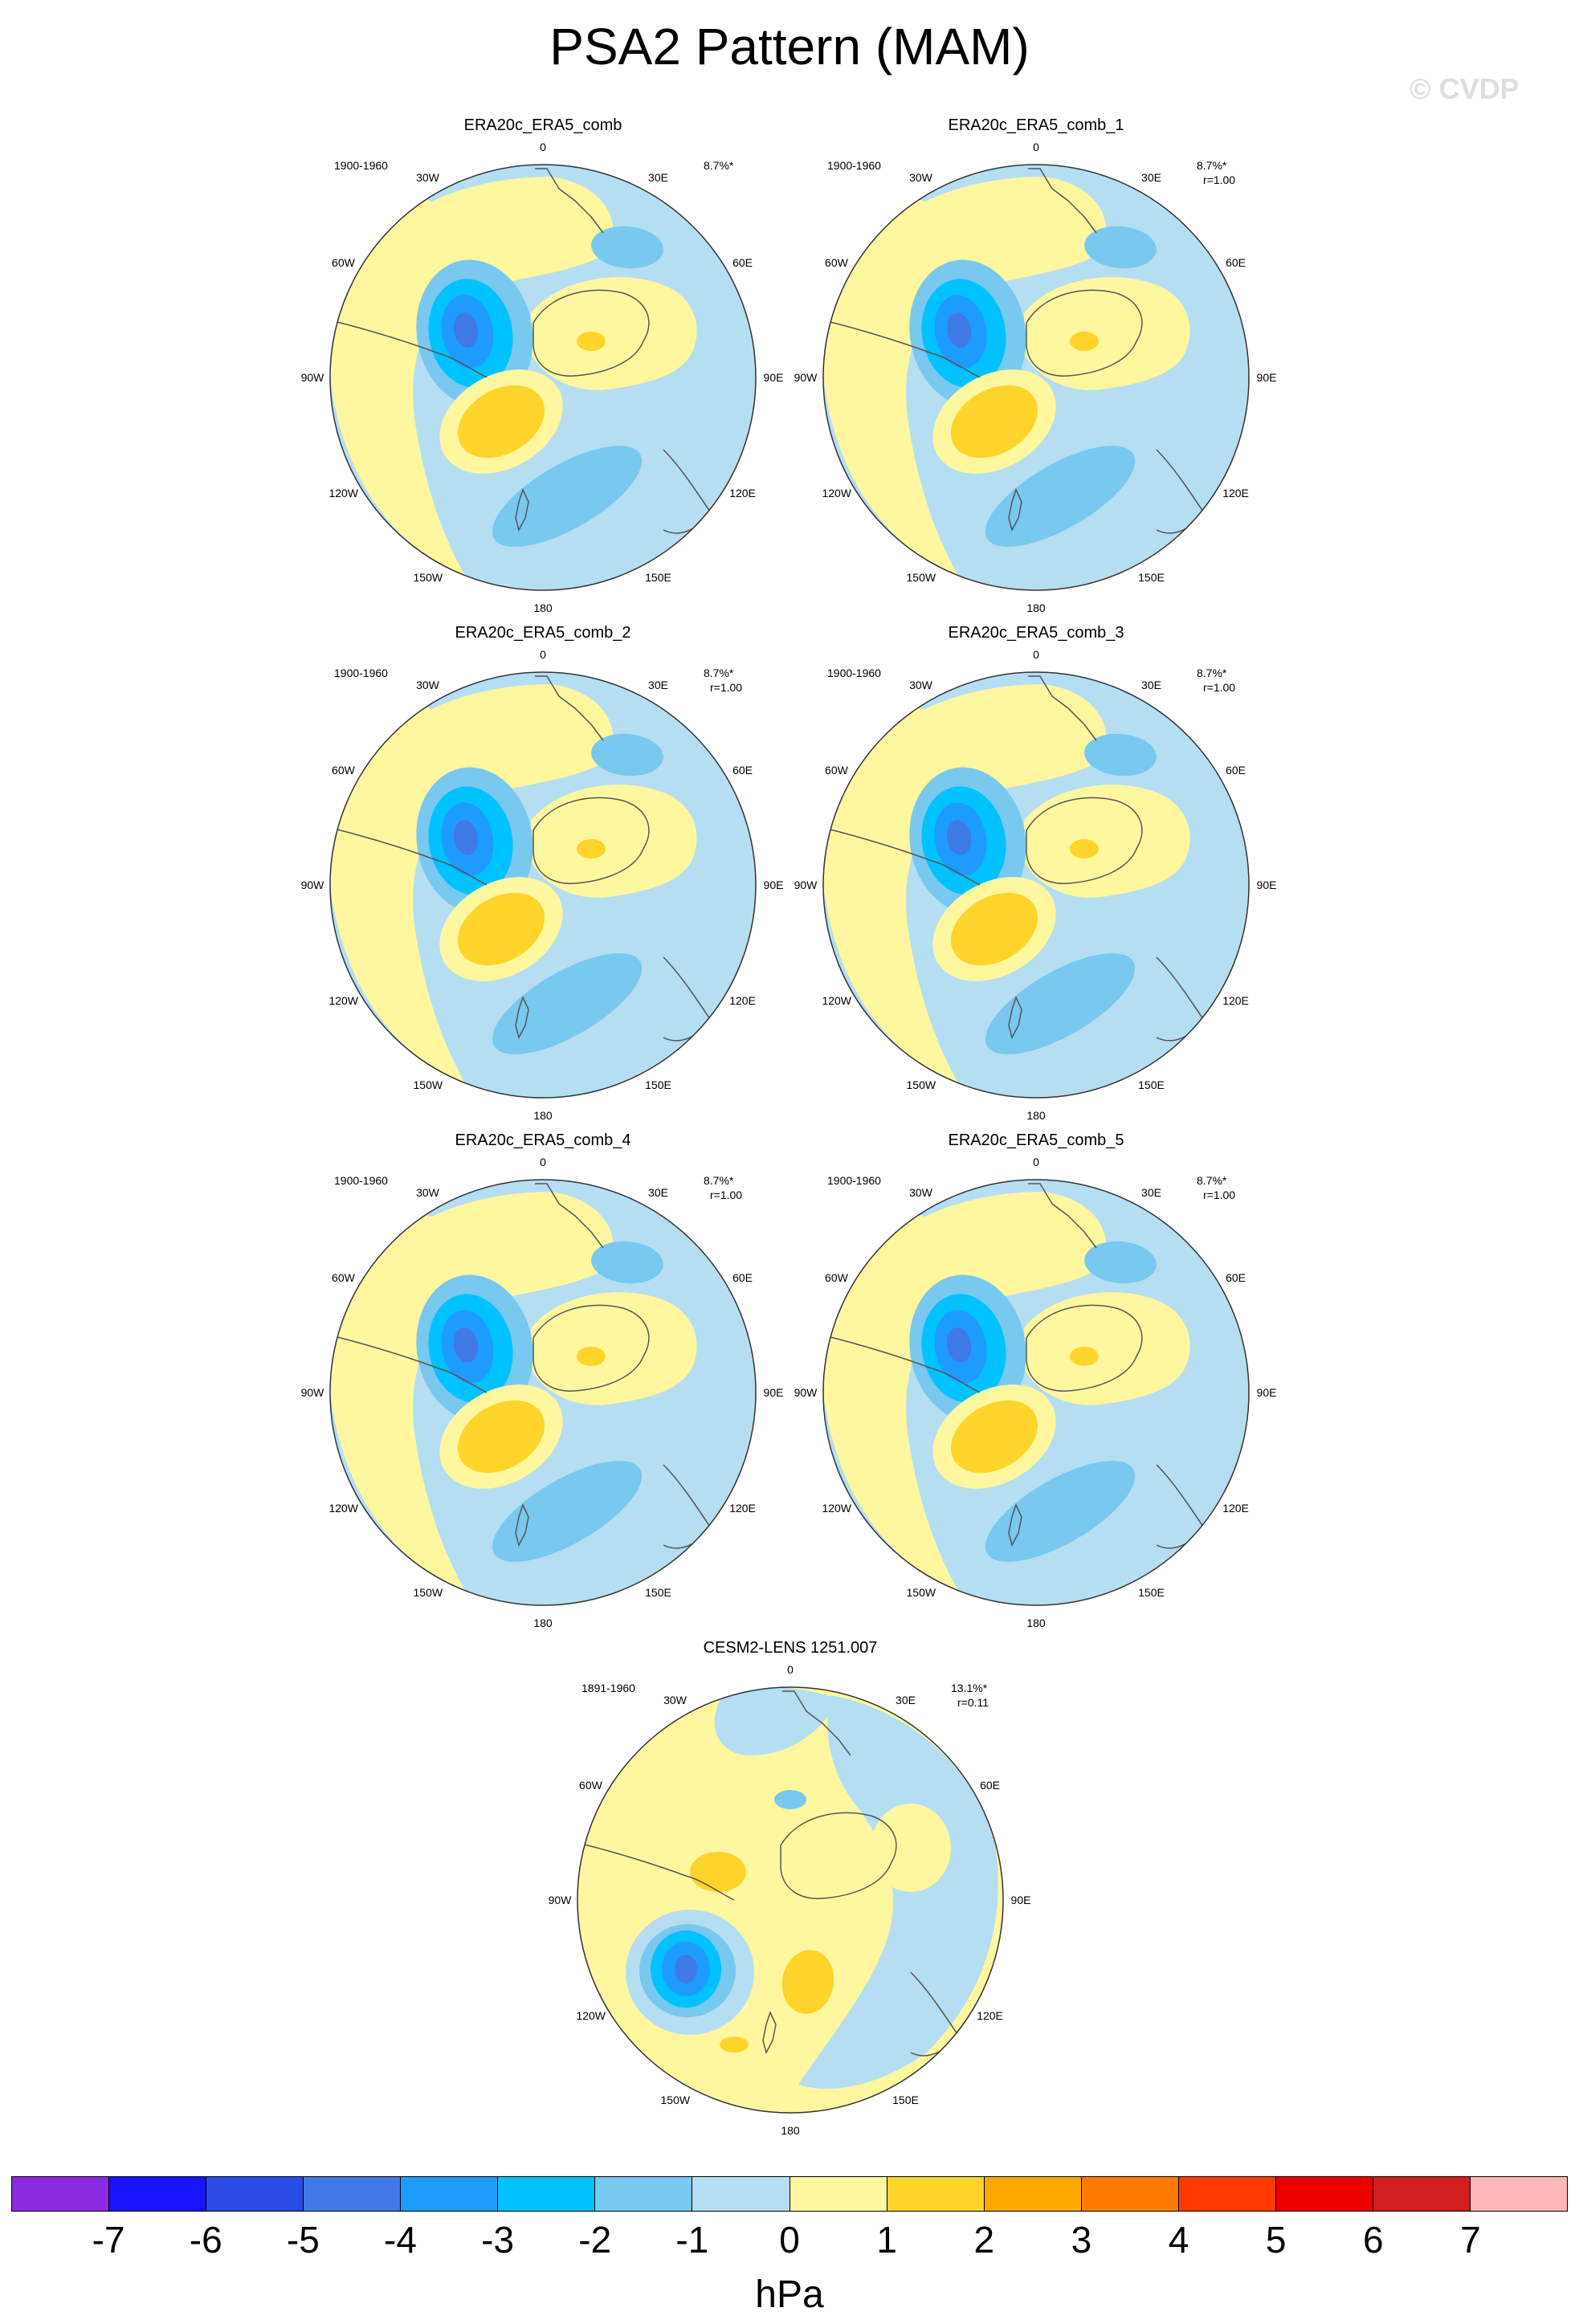 This screenshot has height=2324, width=1579. I want to click on watermark: © CVDP, so click(1465, 89).